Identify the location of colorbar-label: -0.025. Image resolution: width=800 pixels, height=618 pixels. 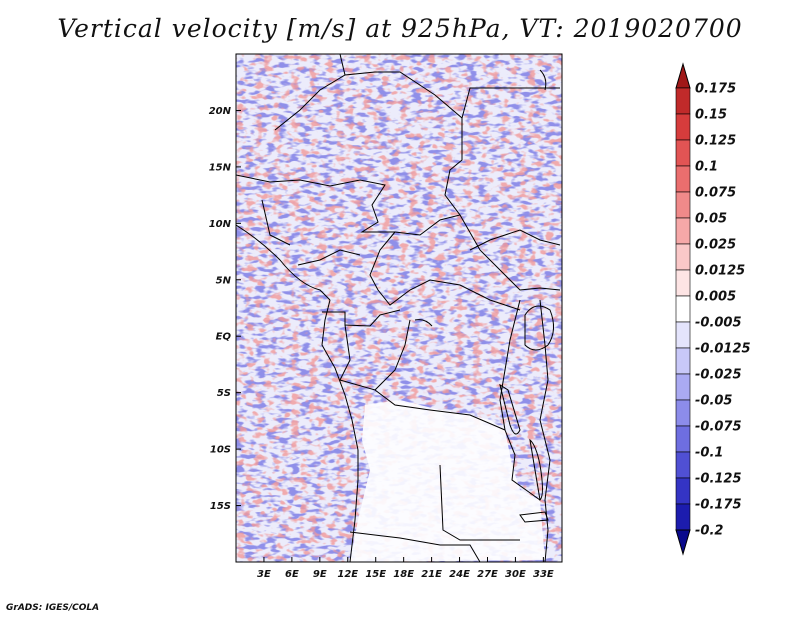
(718, 375).